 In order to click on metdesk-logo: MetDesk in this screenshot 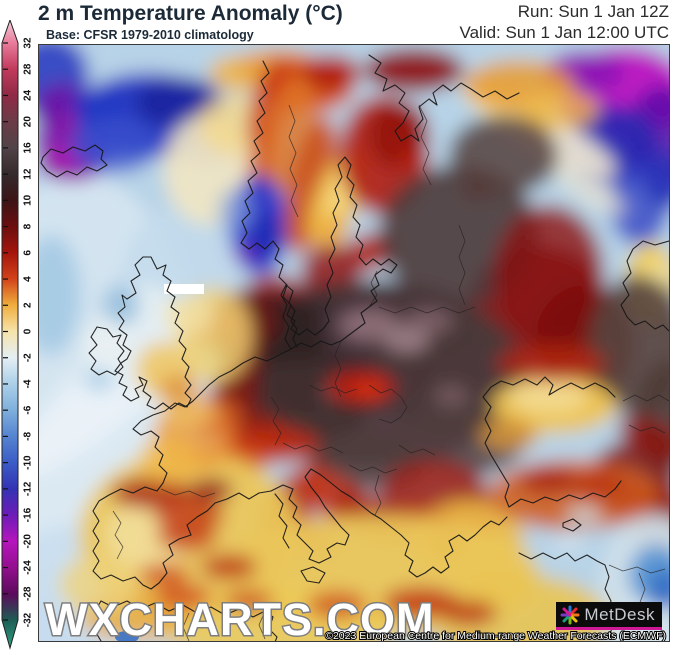, I will do `click(609, 616)`.